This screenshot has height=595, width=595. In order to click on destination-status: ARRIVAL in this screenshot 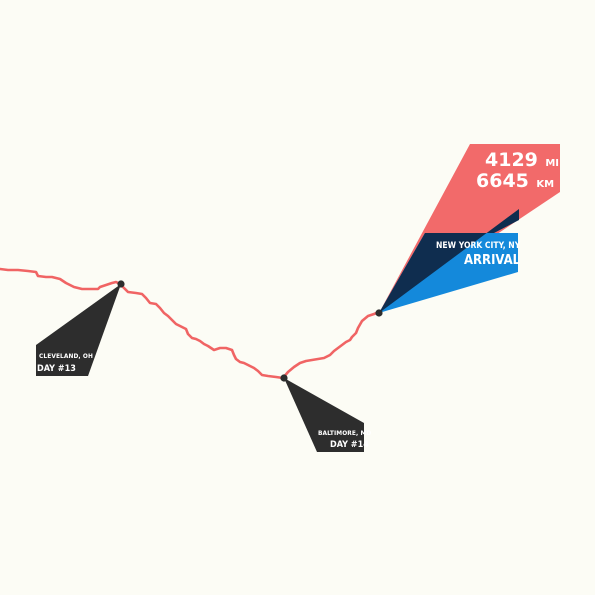, I will do `click(492, 260)`.